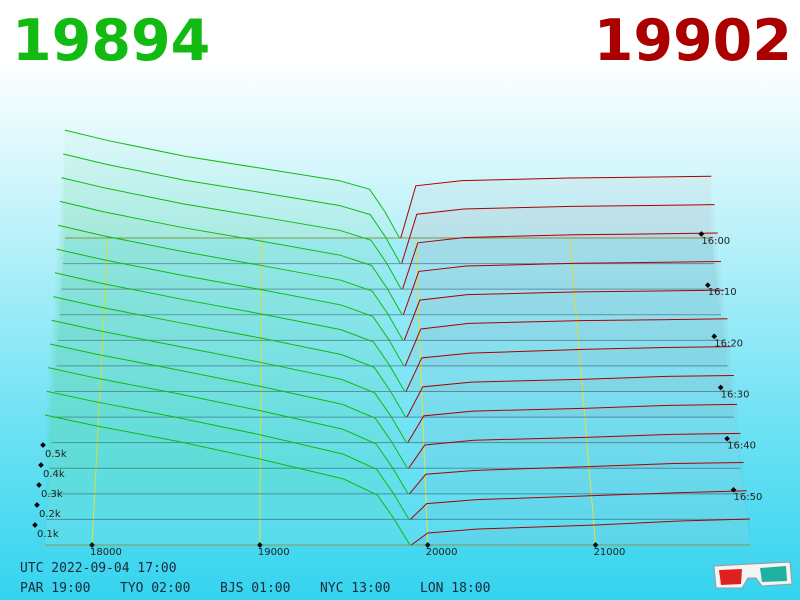 The image size is (800, 600). Describe the element at coordinates (54, 474) in the screenshot. I see `depth-tick-label: 0.4k` at that location.